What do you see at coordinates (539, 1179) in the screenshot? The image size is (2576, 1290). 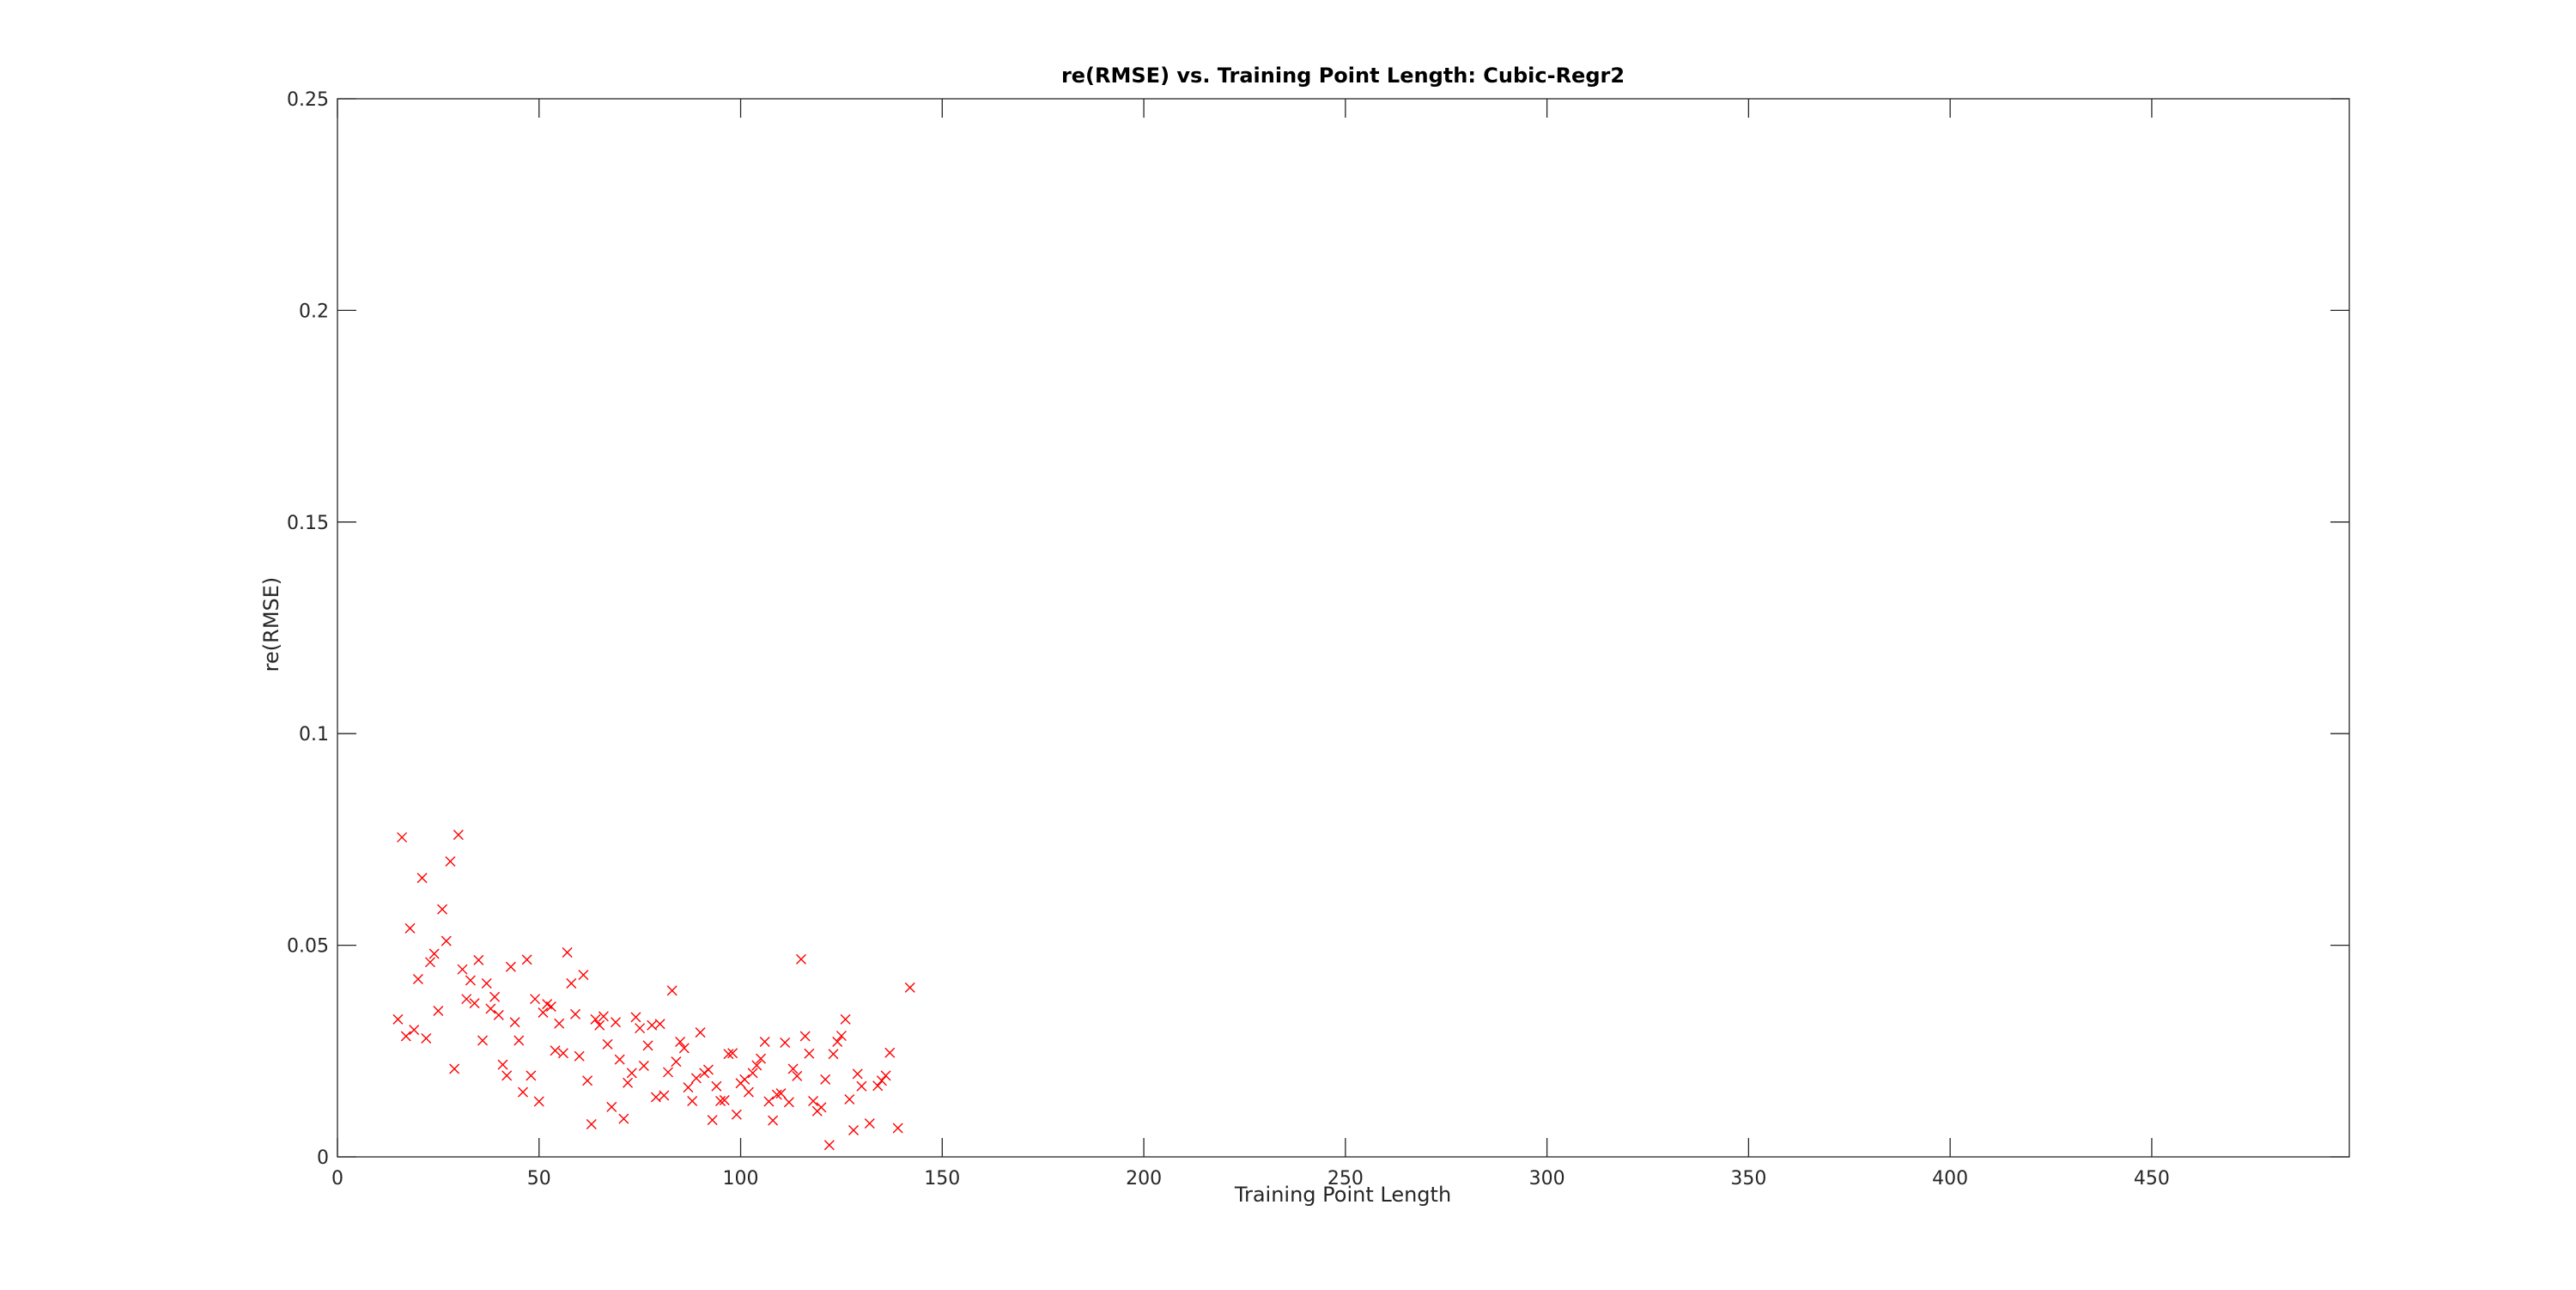 I see `x-tick-label: 50` at bounding box center [539, 1179].